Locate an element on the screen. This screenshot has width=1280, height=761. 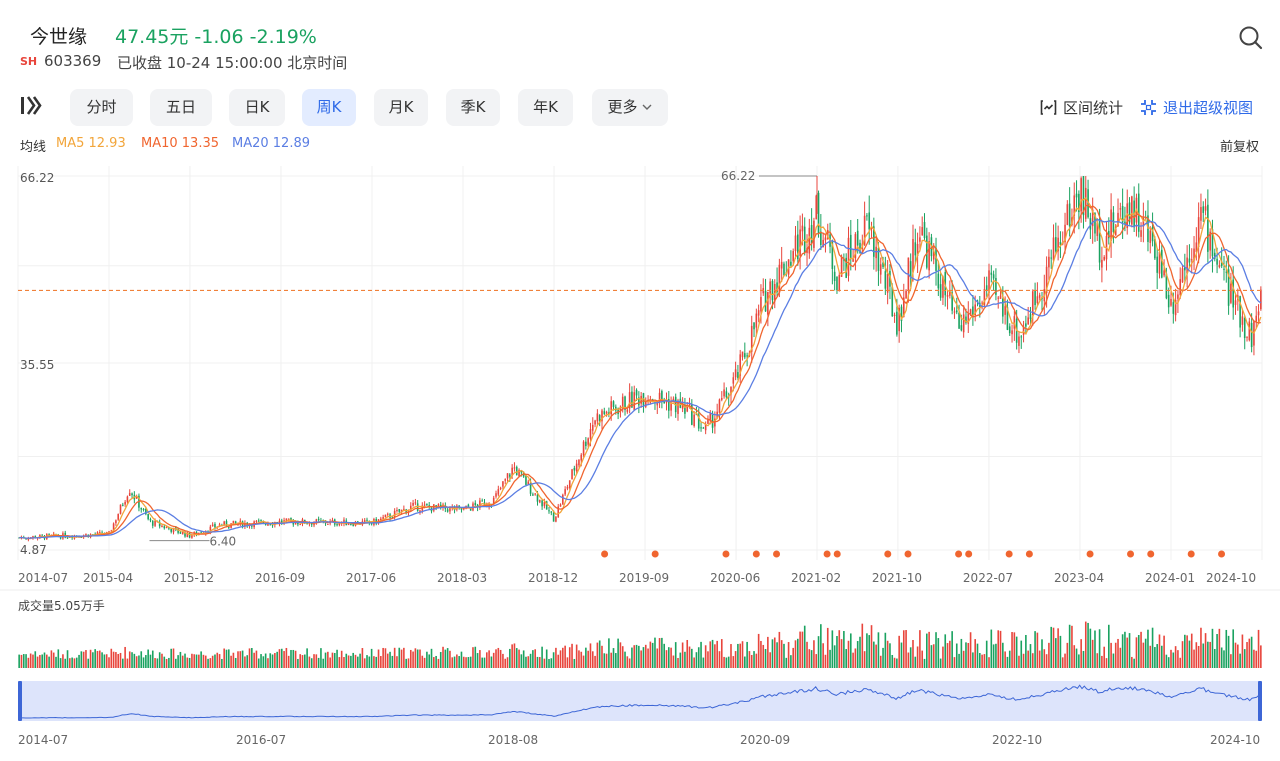
navigator-date-label: 2018-08 is located at coordinates (513, 740).